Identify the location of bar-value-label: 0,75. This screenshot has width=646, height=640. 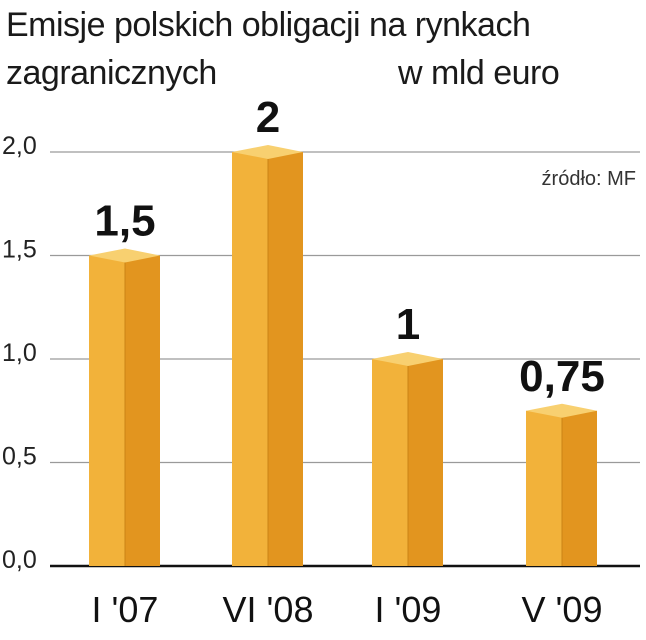
(562, 376).